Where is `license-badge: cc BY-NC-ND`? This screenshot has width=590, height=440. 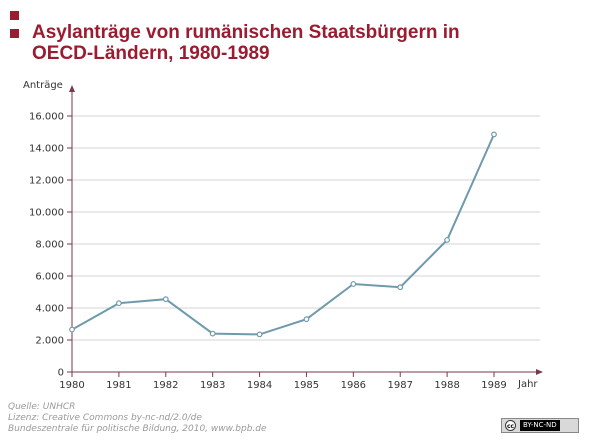 license-badge: cc BY-NC-ND is located at coordinates (540, 425).